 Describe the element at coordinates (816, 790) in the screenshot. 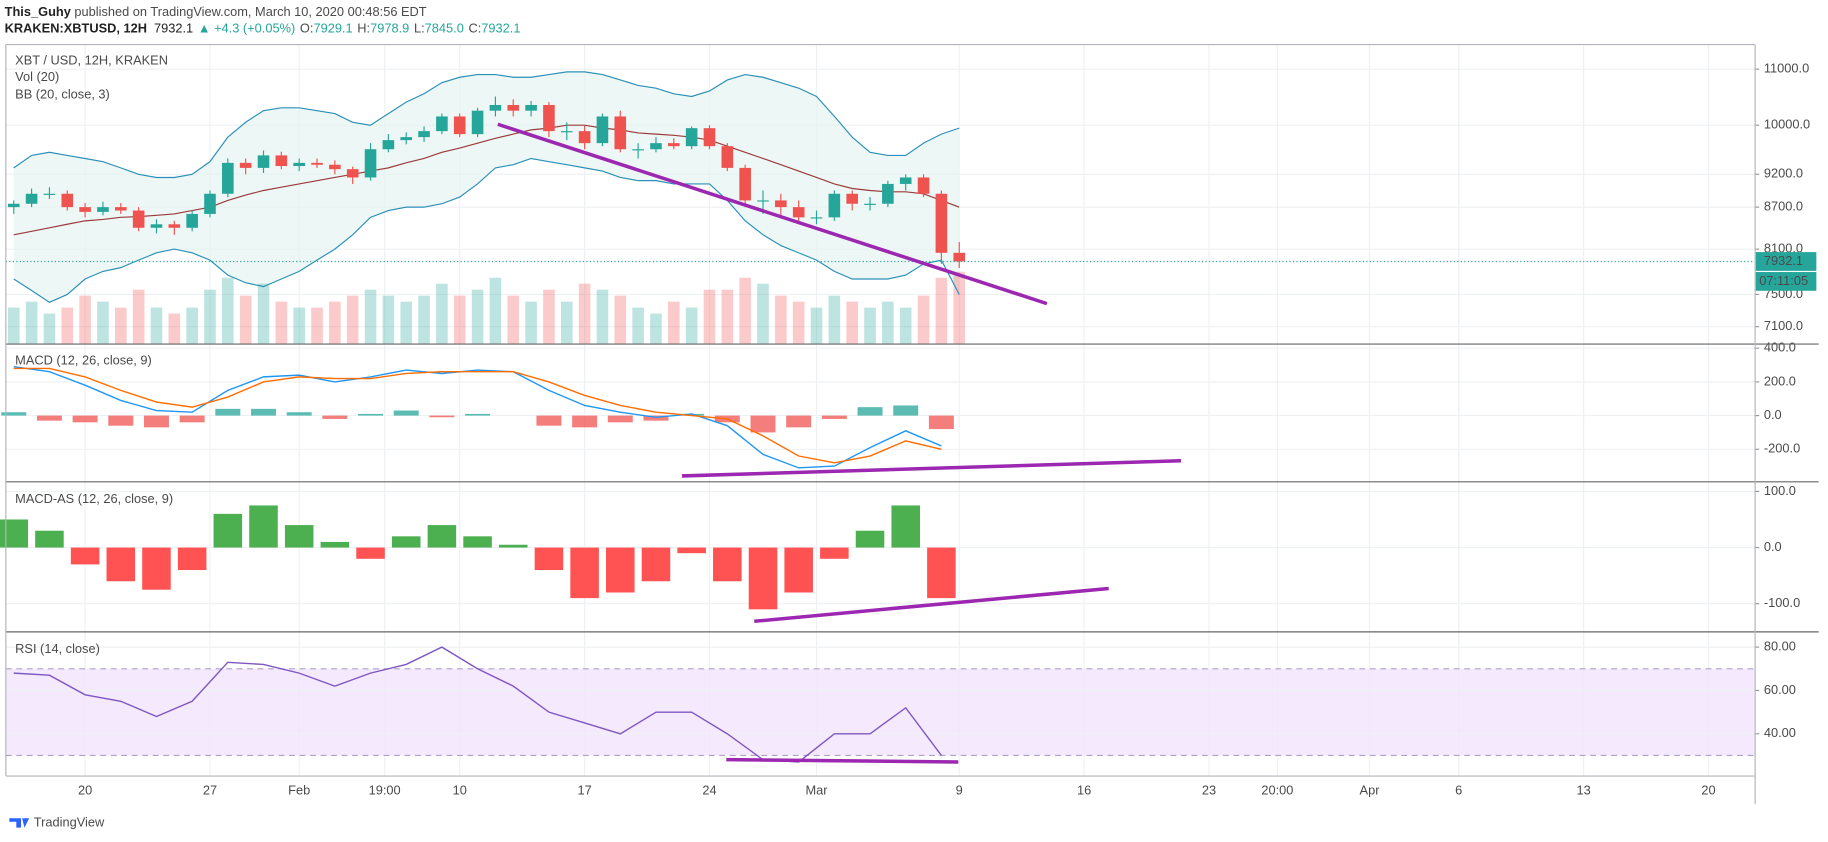

I see `x-tick-label: Mar` at that location.